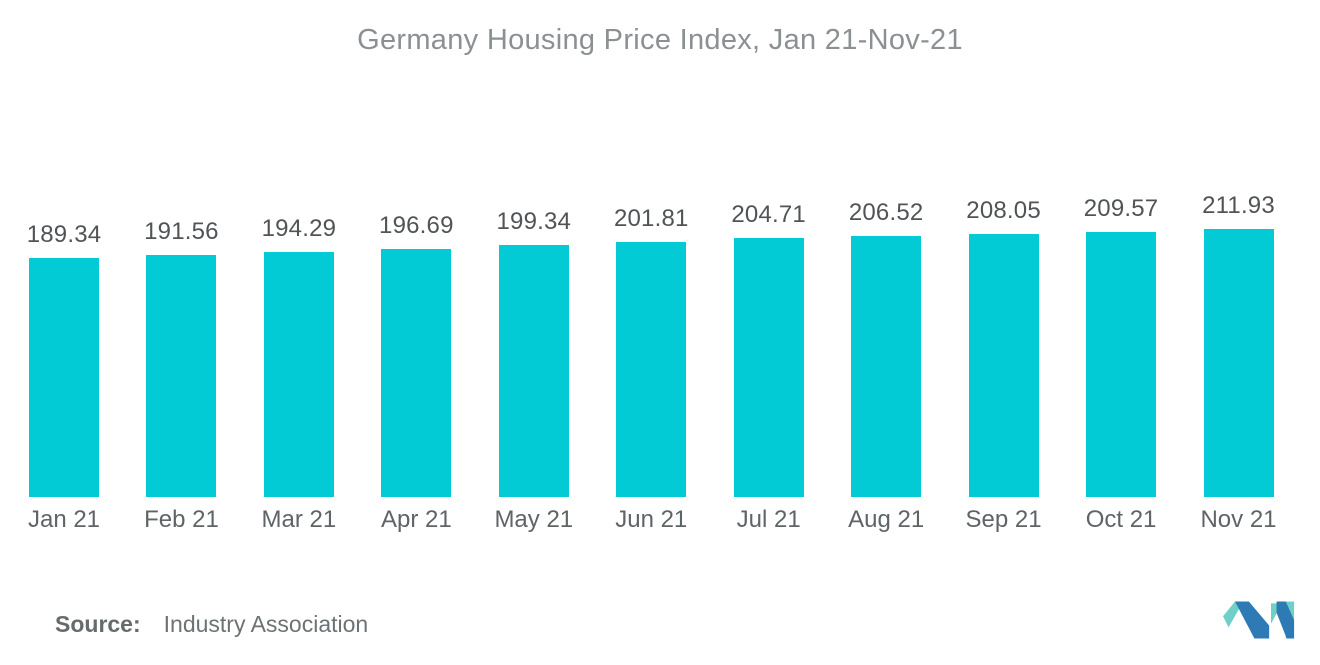 The height and width of the screenshot is (665, 1320). Describe the element at coordinates (1238, 519) in the screenshot. I see `bar-category-label: Nov 21` at that location.